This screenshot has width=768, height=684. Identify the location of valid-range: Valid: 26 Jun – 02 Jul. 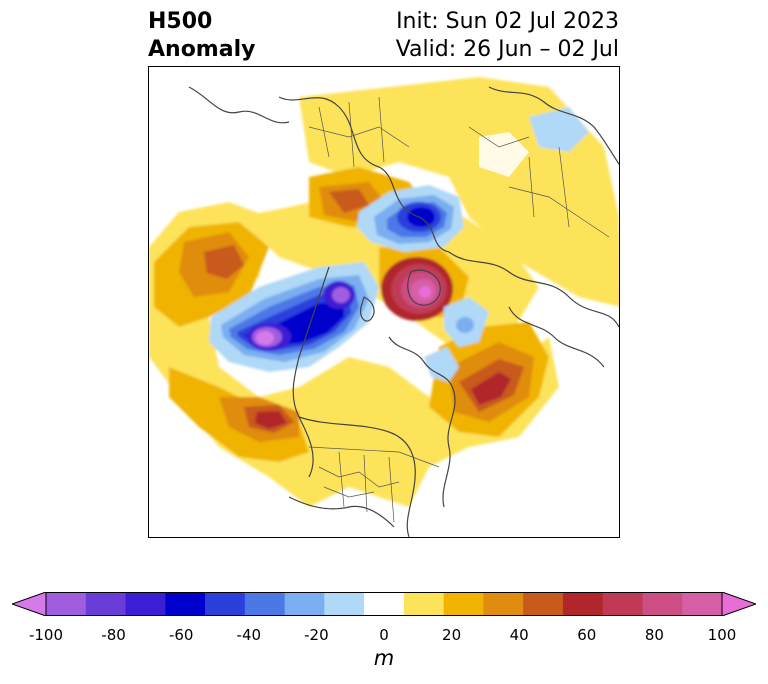
(507, 49).